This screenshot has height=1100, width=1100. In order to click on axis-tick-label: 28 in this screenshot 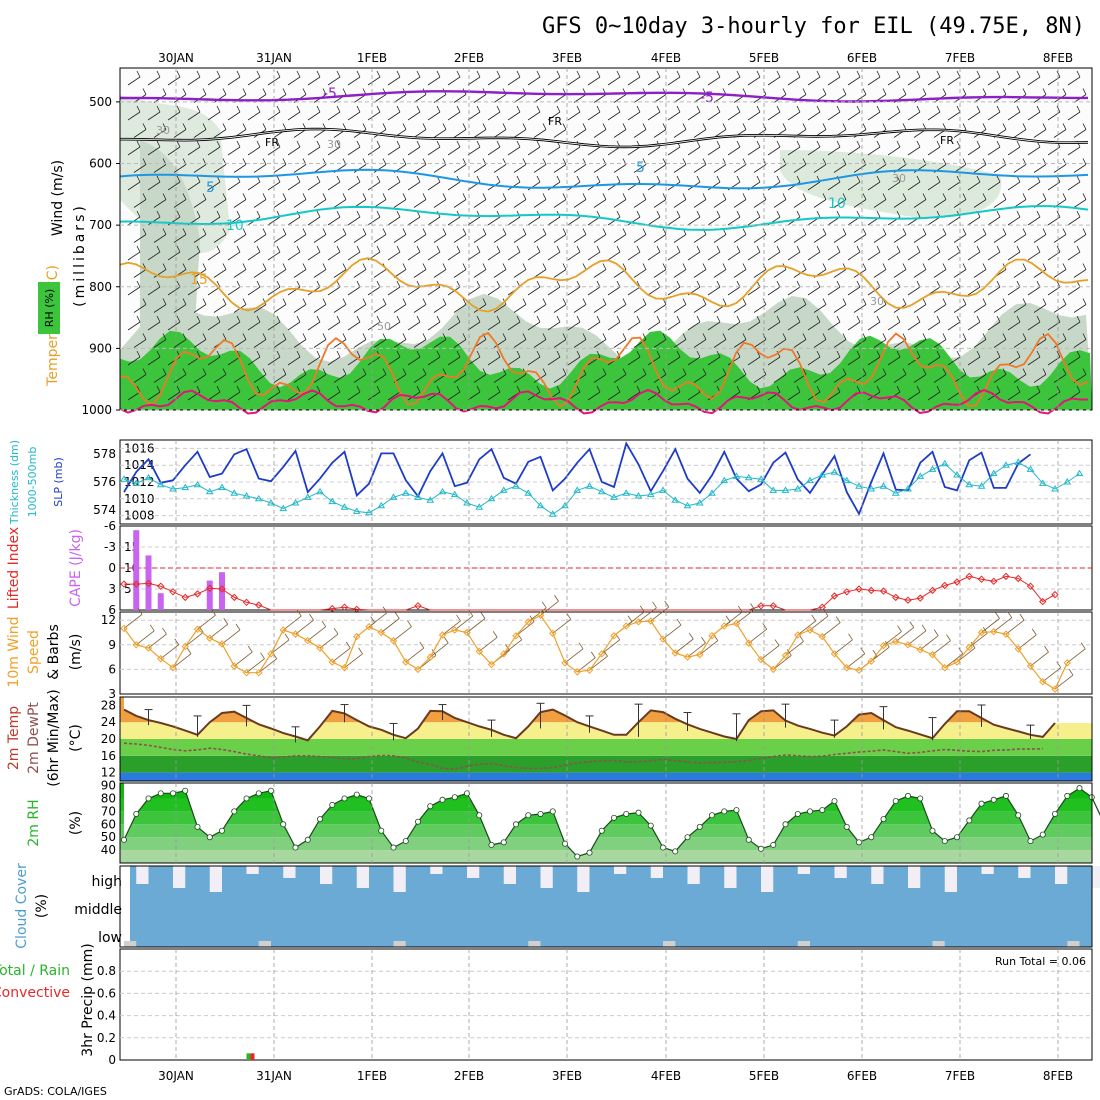, I will do `click(108, 705)`.